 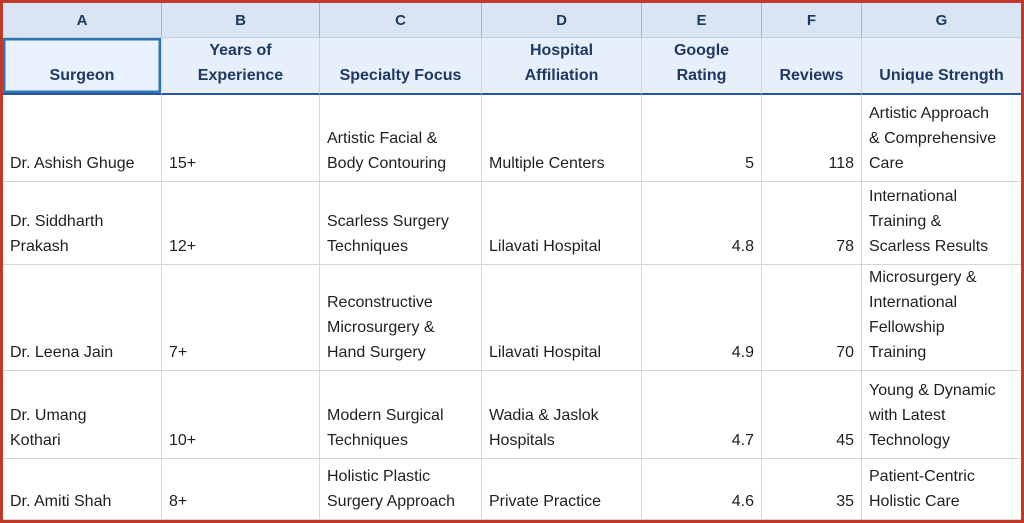 I want to click on cell-C-row5: Holistic Plastic Surgery Approach, so click(x=401, y=489).